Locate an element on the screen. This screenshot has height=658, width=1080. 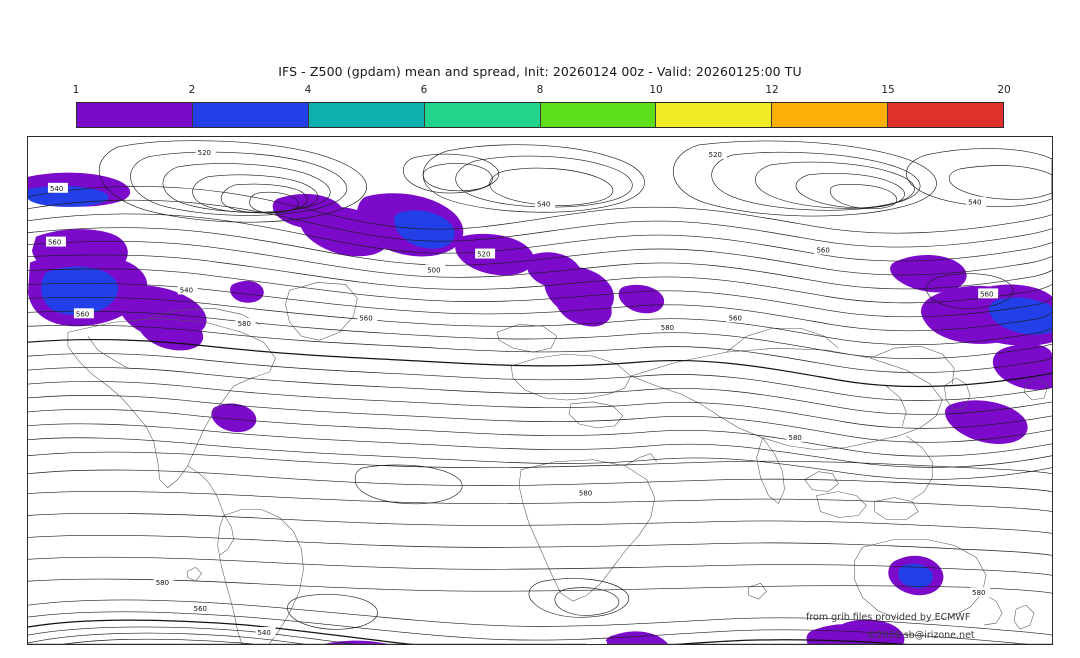
colorbar: 1 2 4 6 8 10 12 15 20 is located at coordinates (542, 106).